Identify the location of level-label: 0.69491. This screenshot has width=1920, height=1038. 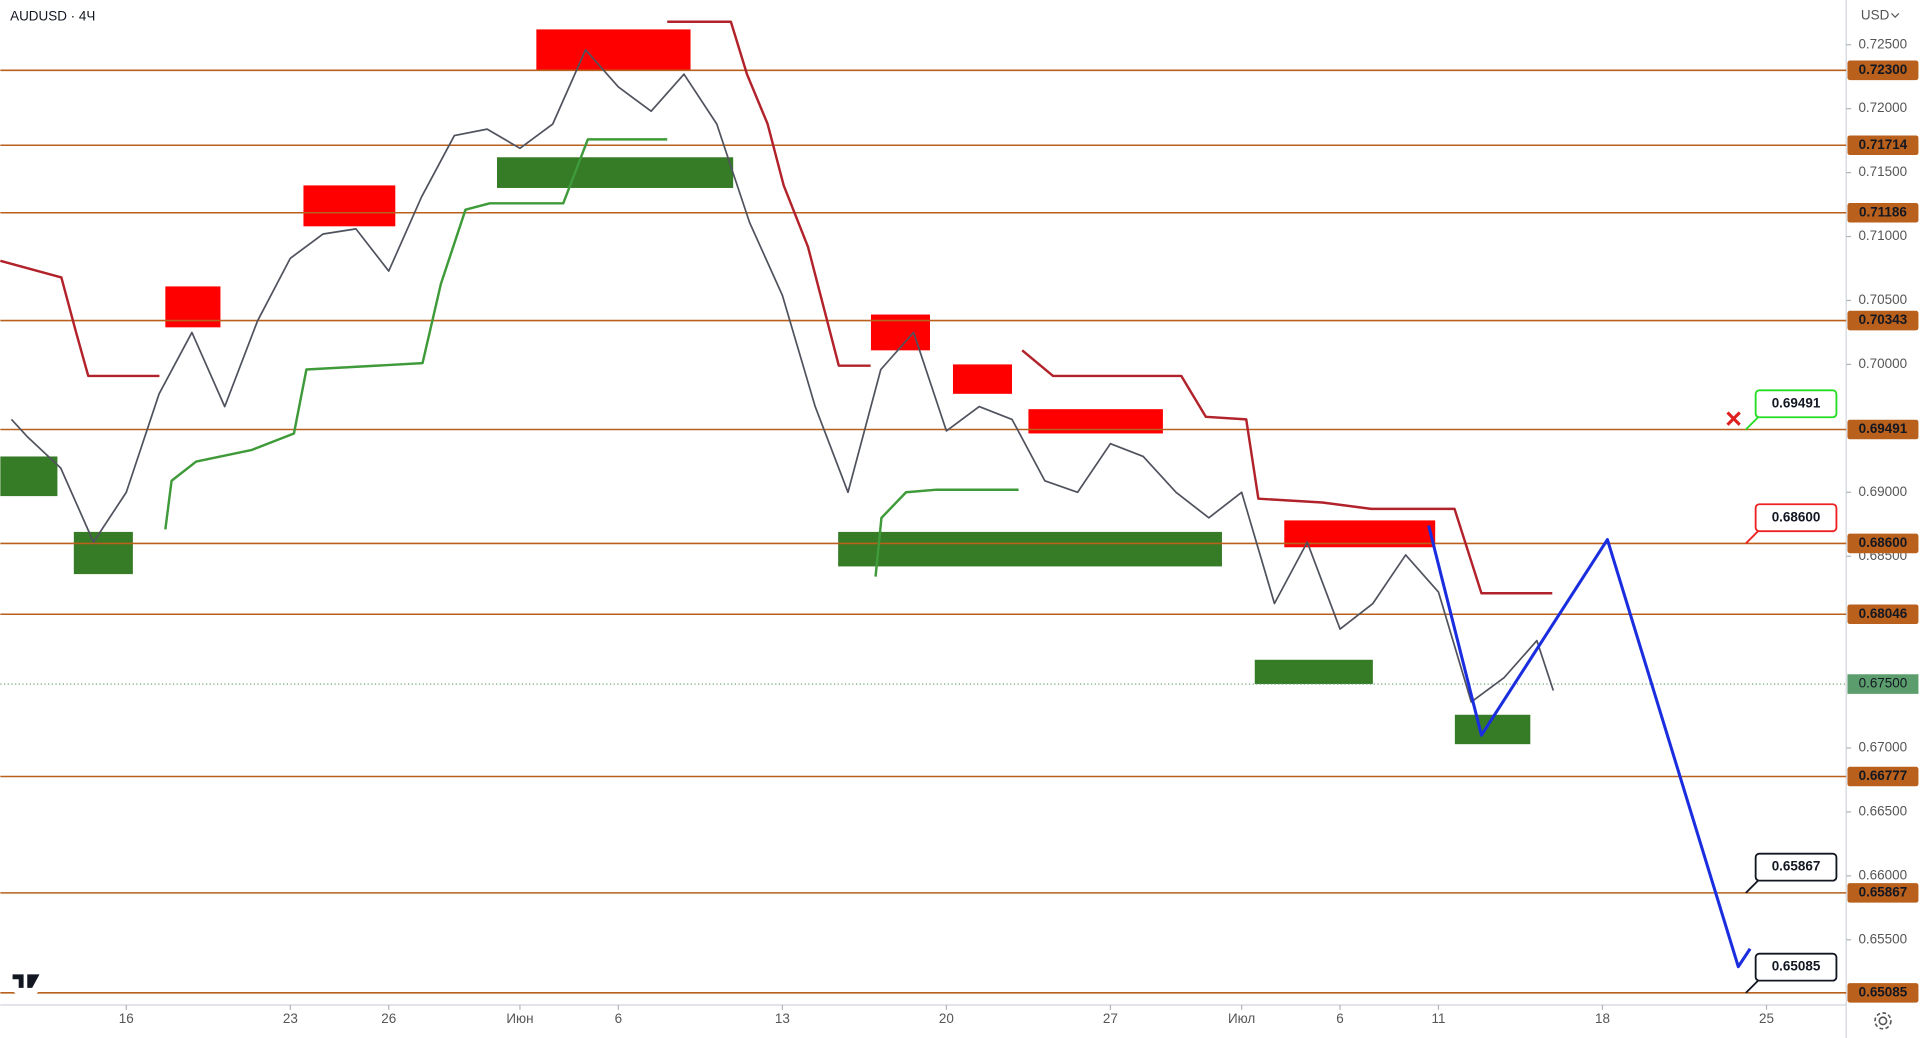
(1883, 428).